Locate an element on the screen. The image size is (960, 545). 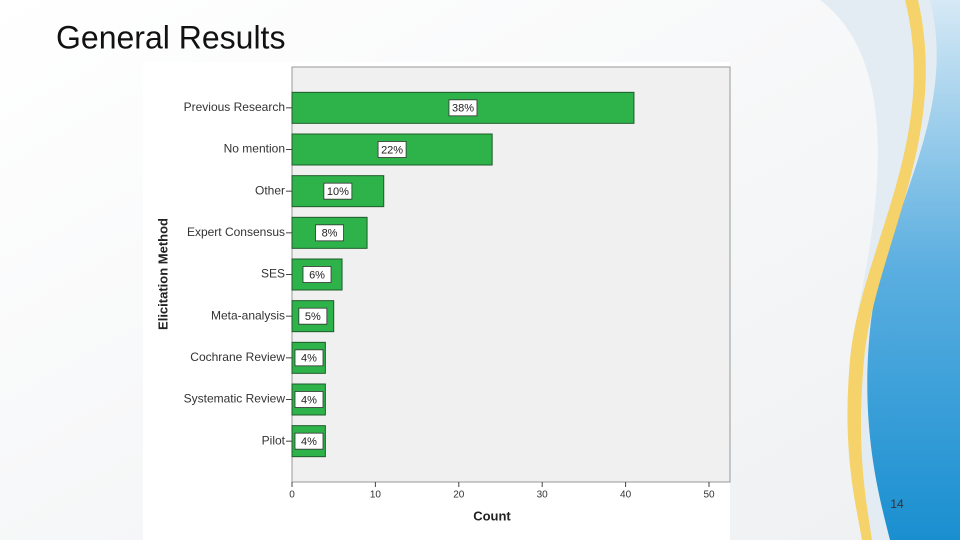
y-axis-title: Elicitation Method is located at coordinates (162, 274).